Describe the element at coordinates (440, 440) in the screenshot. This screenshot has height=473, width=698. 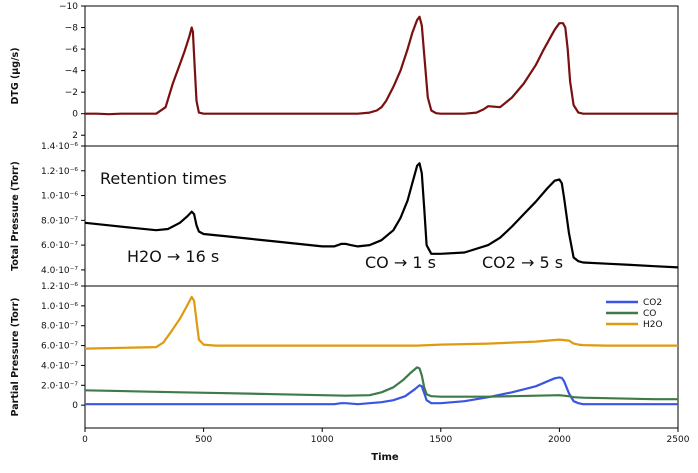
I see `x-tick-label: 1500` at that location.